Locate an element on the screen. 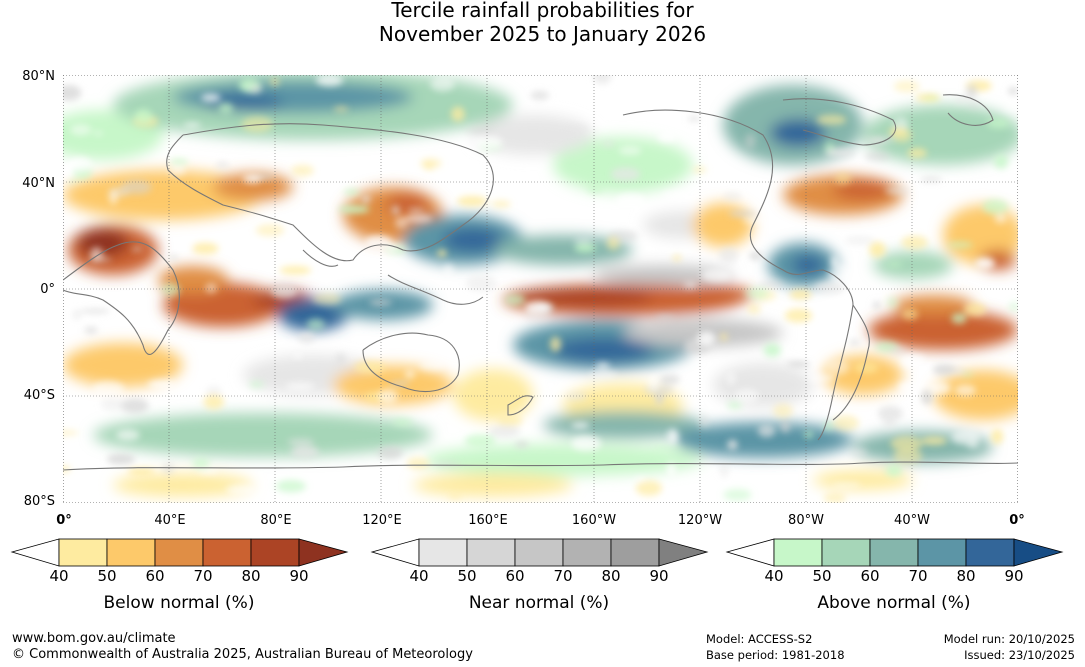 This screenshot has width=1085, height=667. colorbar-below is located at coordinates (179, 552).